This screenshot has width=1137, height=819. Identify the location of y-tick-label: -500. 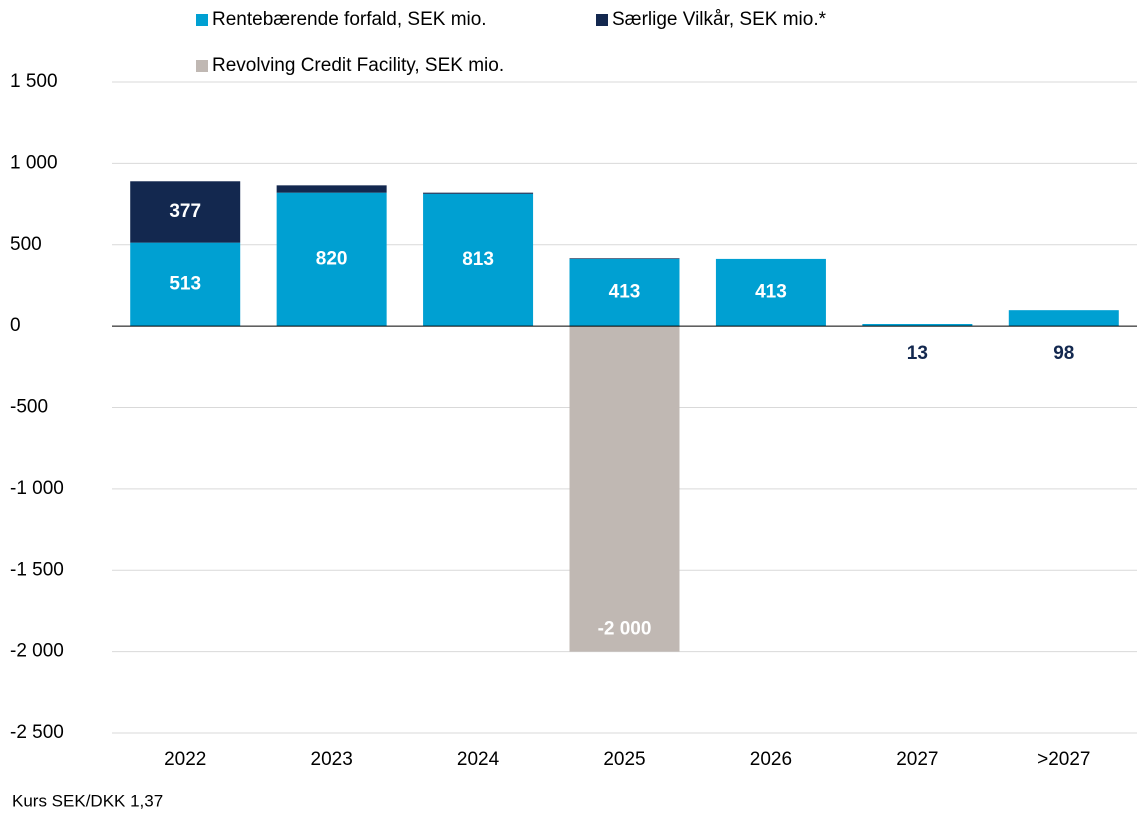
(29, 407).